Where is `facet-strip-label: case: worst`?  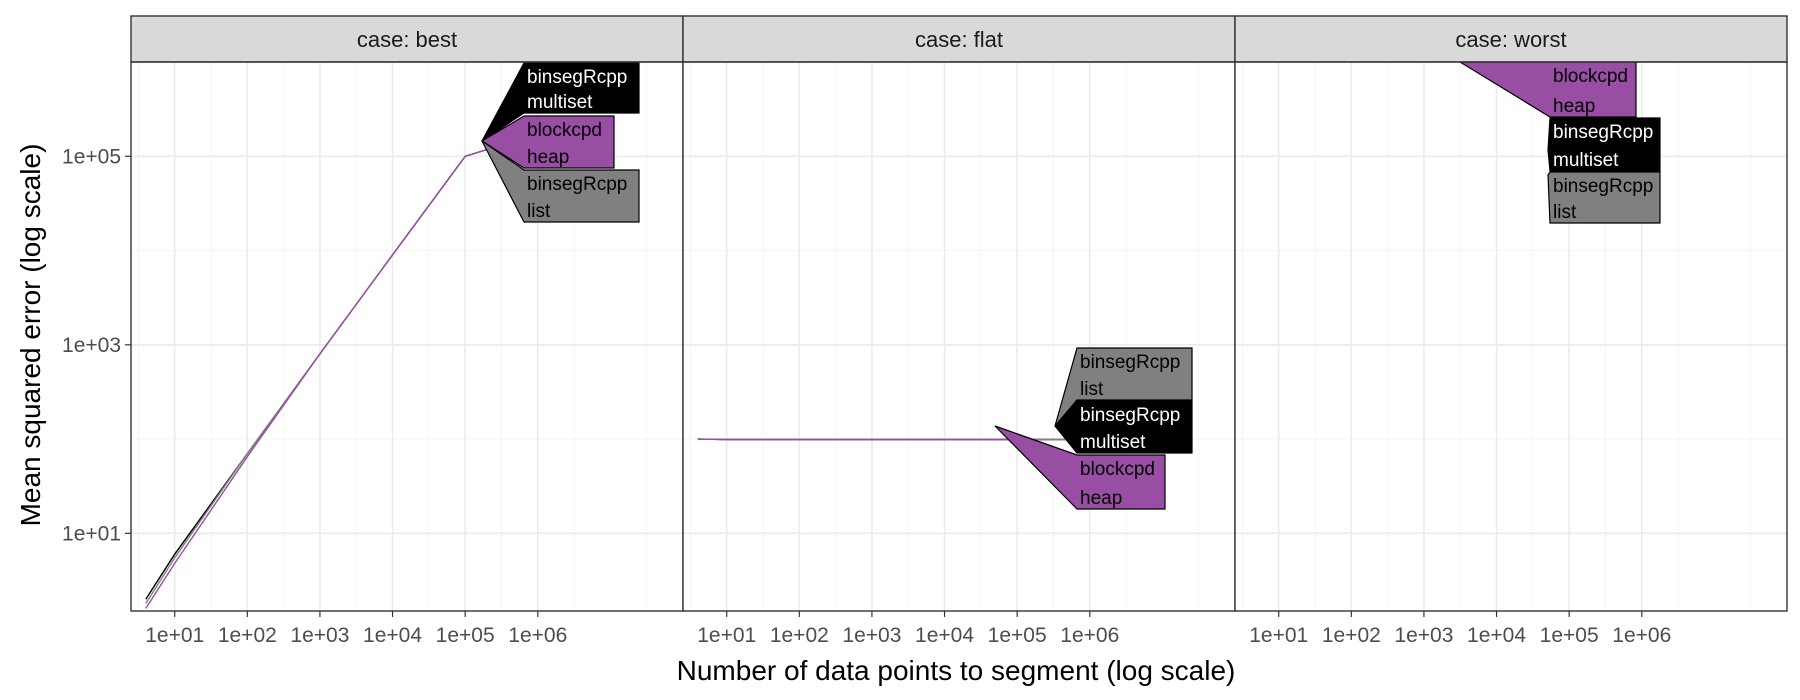
facet-strip-label: case: worst is located at coordinates (1510, 39).